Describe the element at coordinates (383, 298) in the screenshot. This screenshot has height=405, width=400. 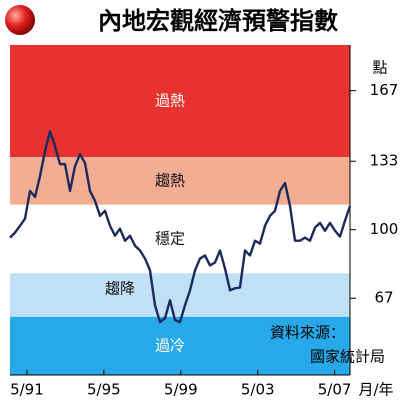
I see `y-tick-label: 67` at that location.